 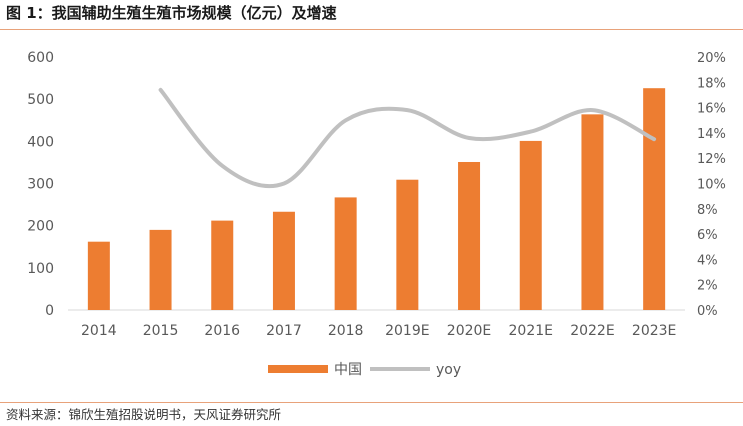 I want to click on bar-2022E, so click(x=592, y=212).